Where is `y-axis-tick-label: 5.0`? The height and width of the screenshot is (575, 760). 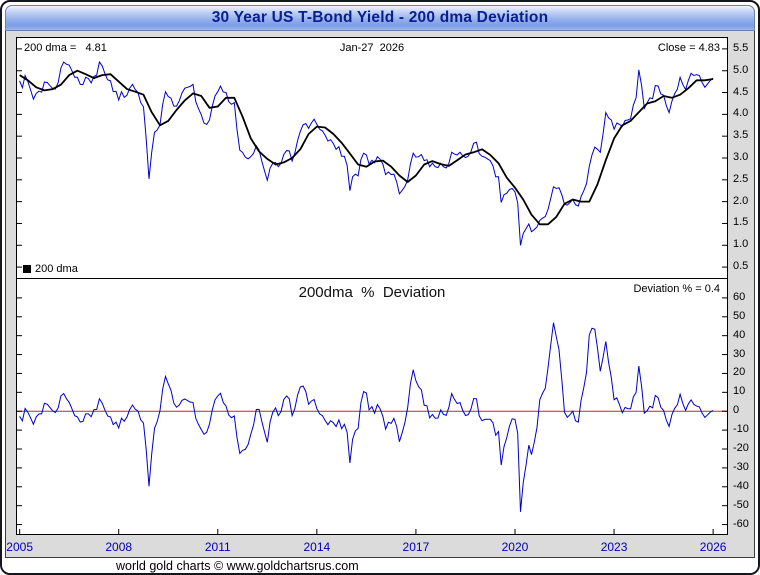 y-axis-tick-label: 5.0 is located at coordinates (741, 69).